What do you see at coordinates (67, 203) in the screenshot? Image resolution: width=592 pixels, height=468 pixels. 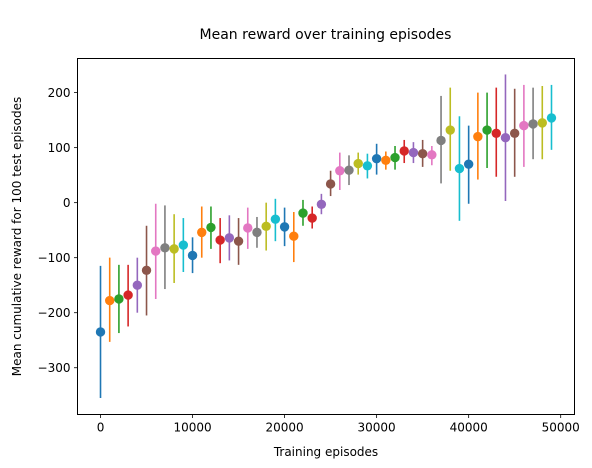 I see `y-tick-label: 0` at bounding box center [67, 203].